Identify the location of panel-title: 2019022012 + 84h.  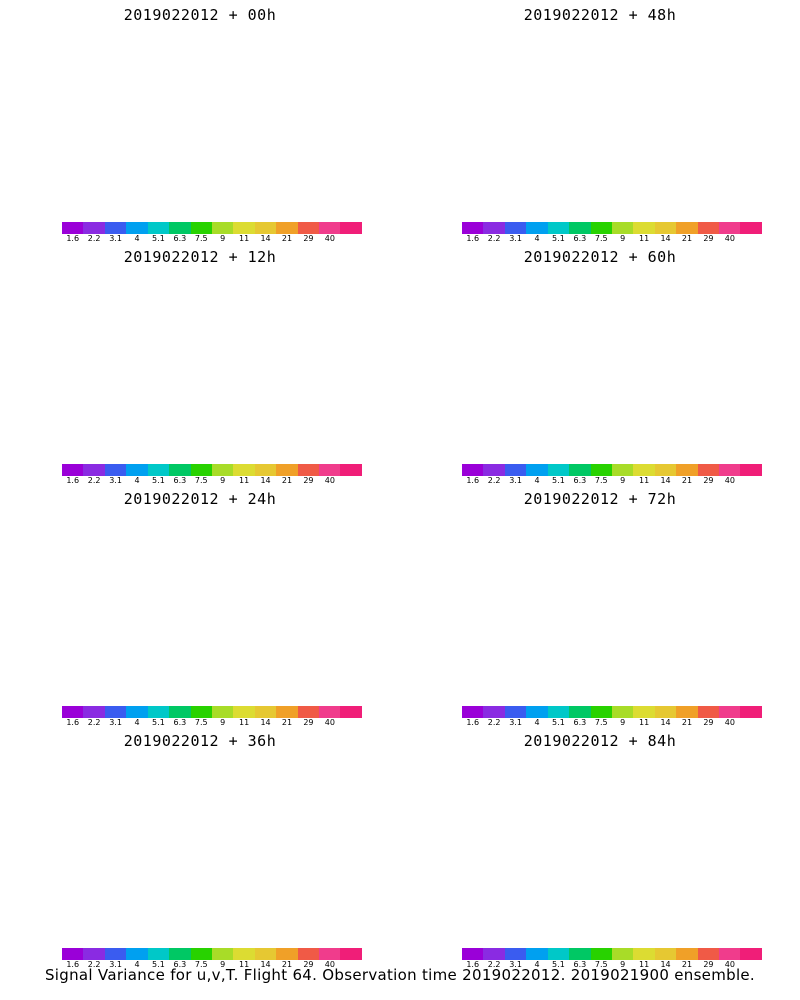
(600, 741).